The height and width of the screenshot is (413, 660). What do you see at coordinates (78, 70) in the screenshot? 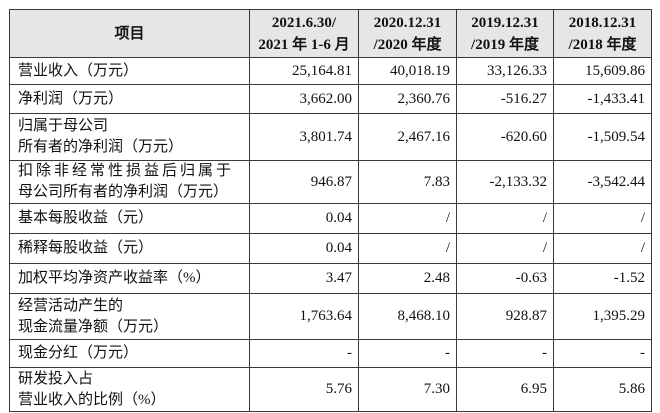
I see `row-label-line: 营业收入（万元）` at bounding box center [78, 70].